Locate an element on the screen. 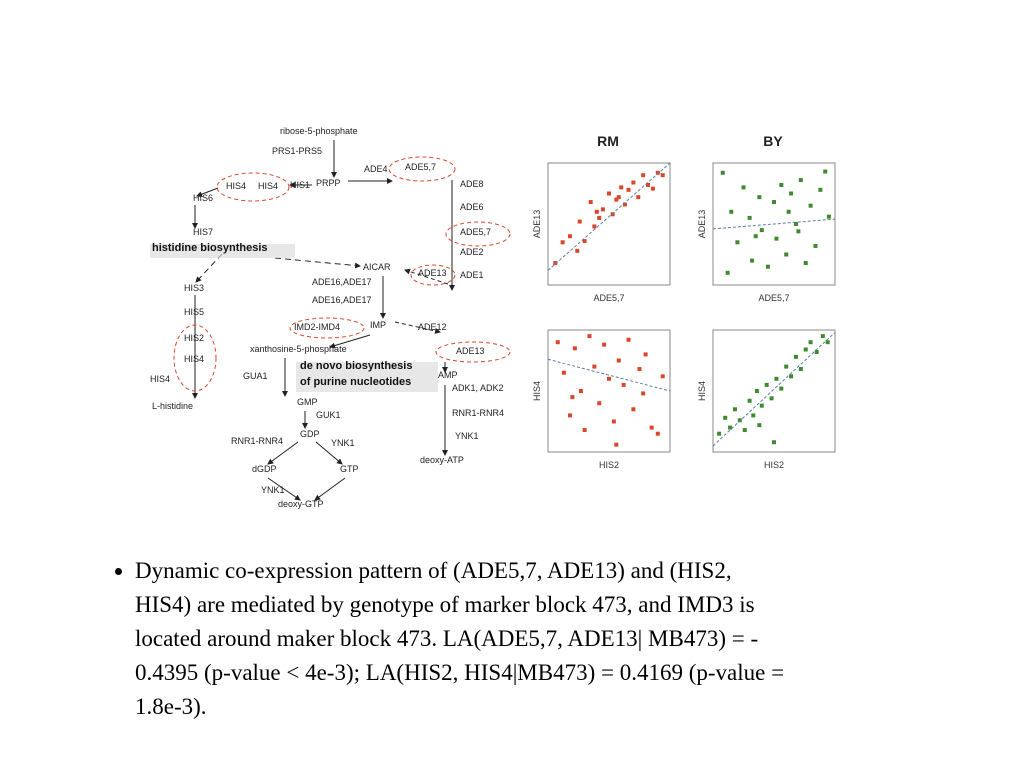 The image size is (1024, 768). pathway-arrows is located at coordinates (323, 320).